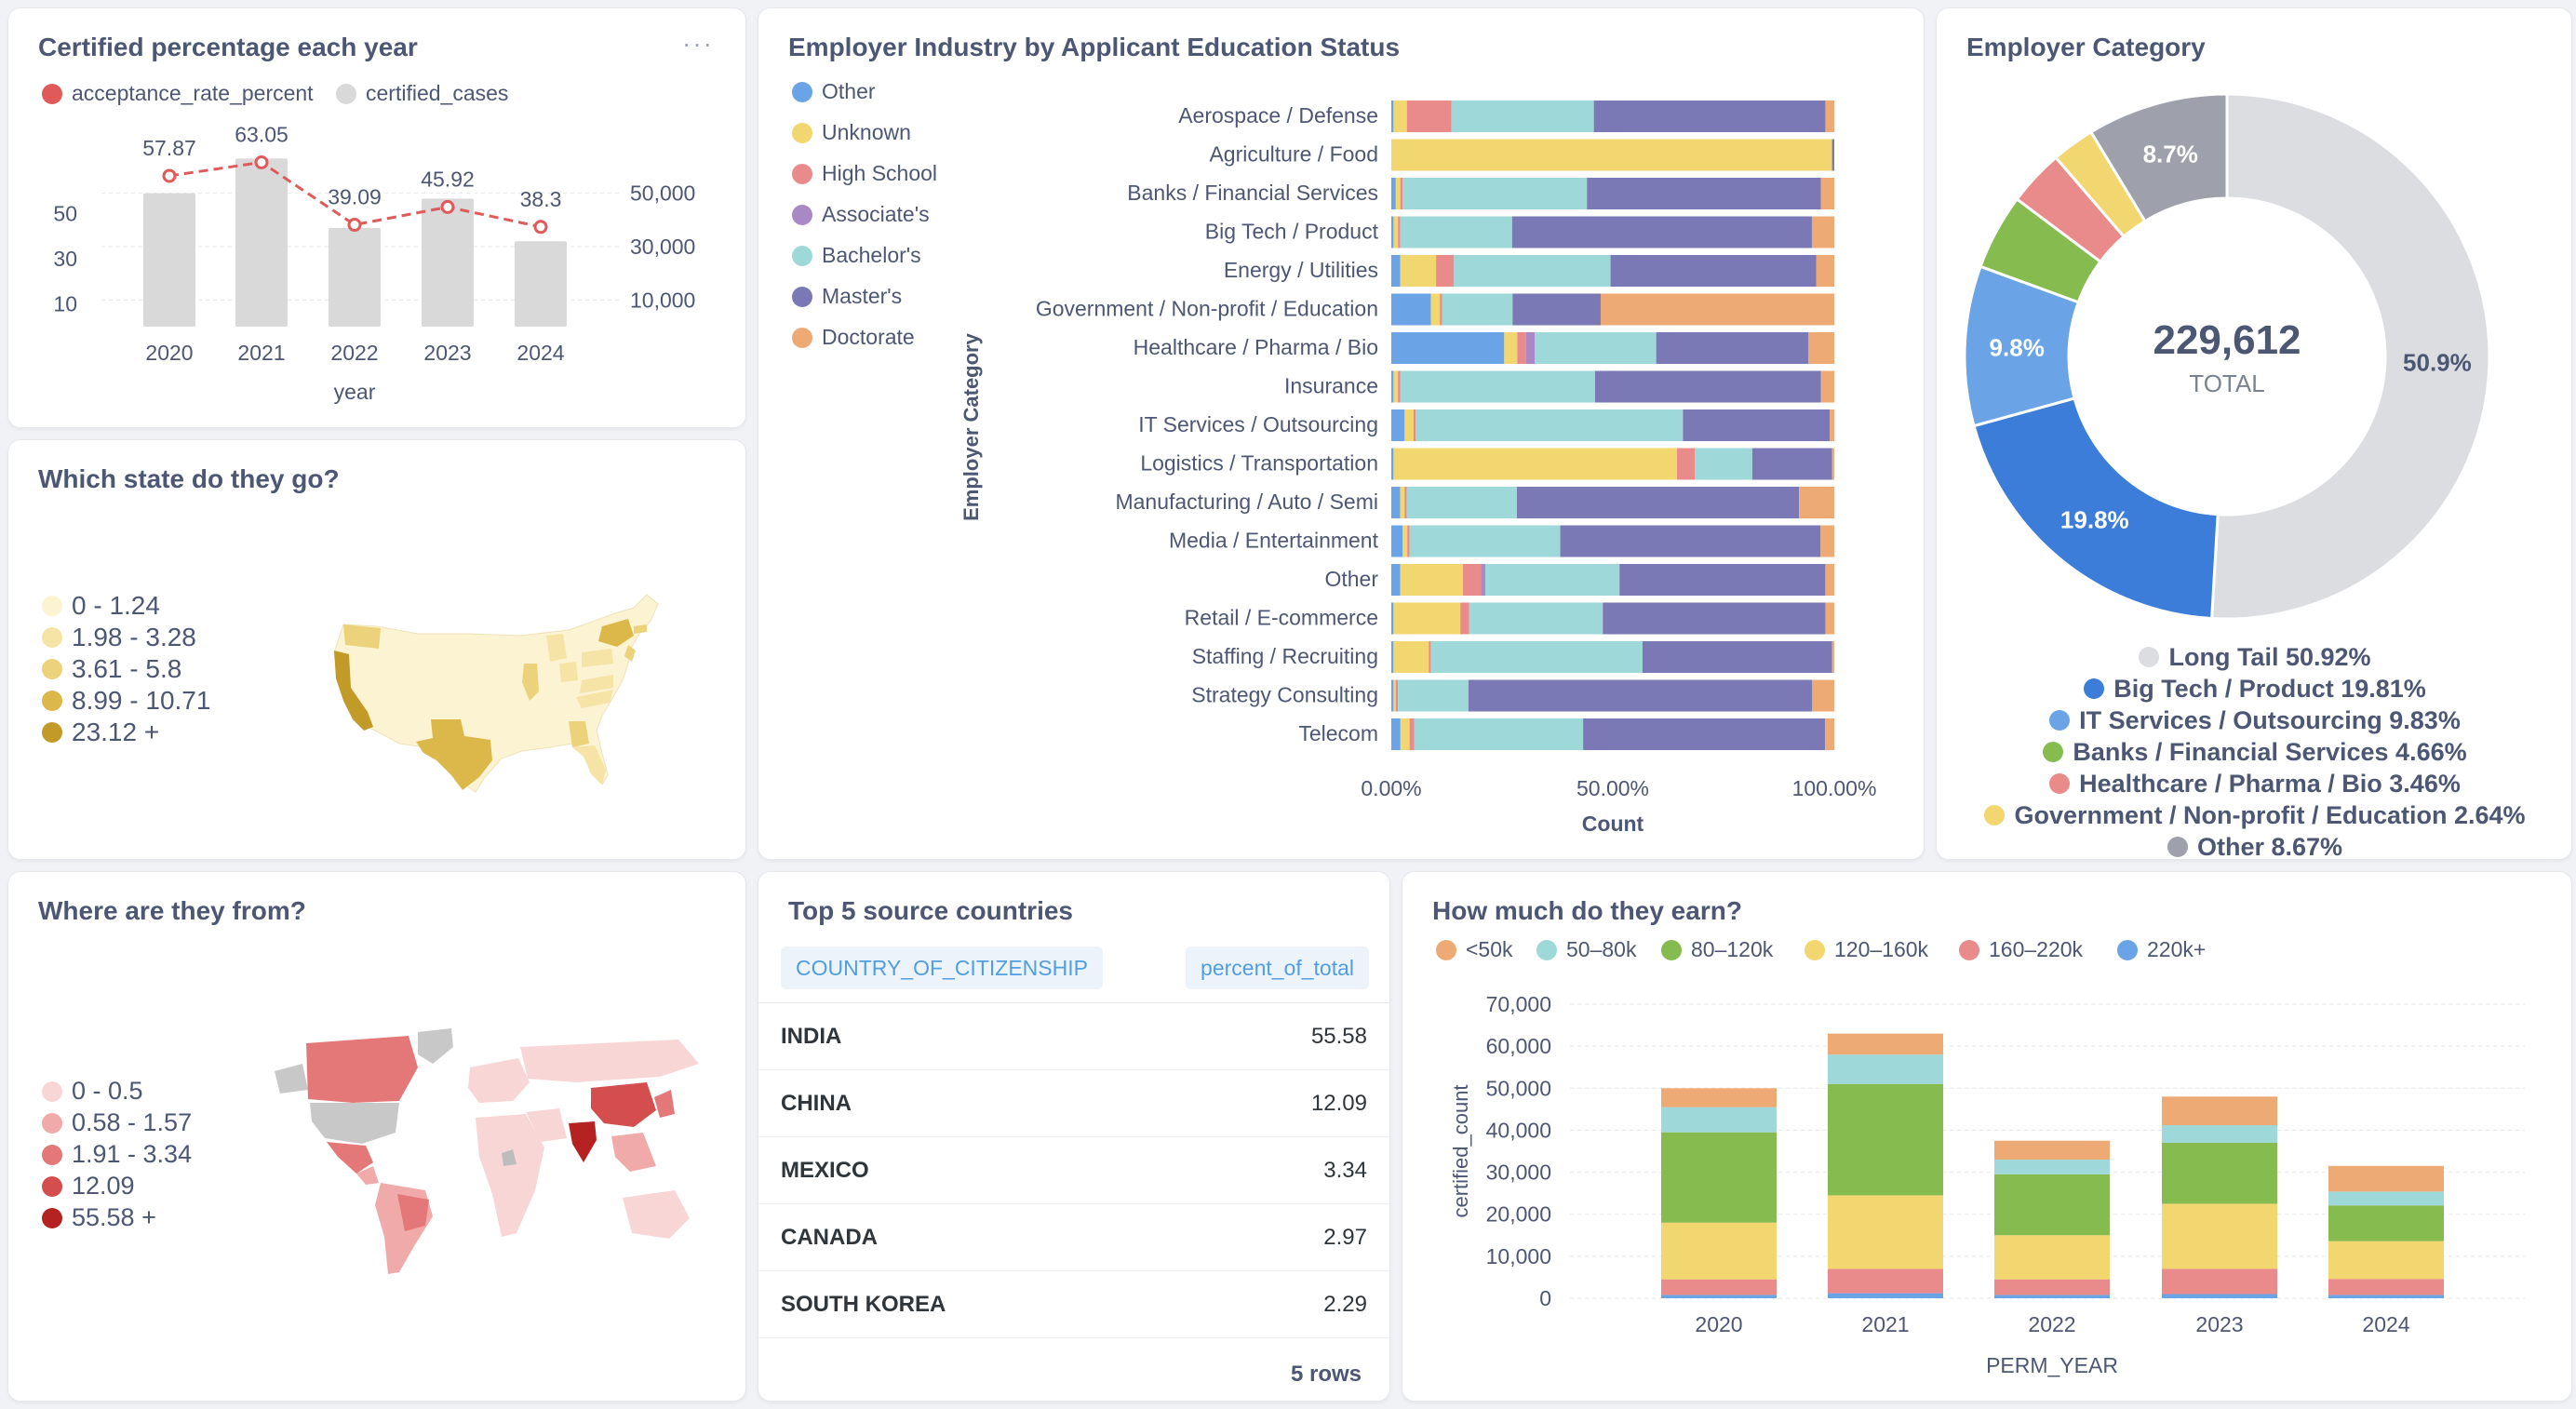 The image size is (2576, 1409). Describe the element at coordinates (261, 353) in the screenshot. I see `x-tick-label: 2021` at that location.